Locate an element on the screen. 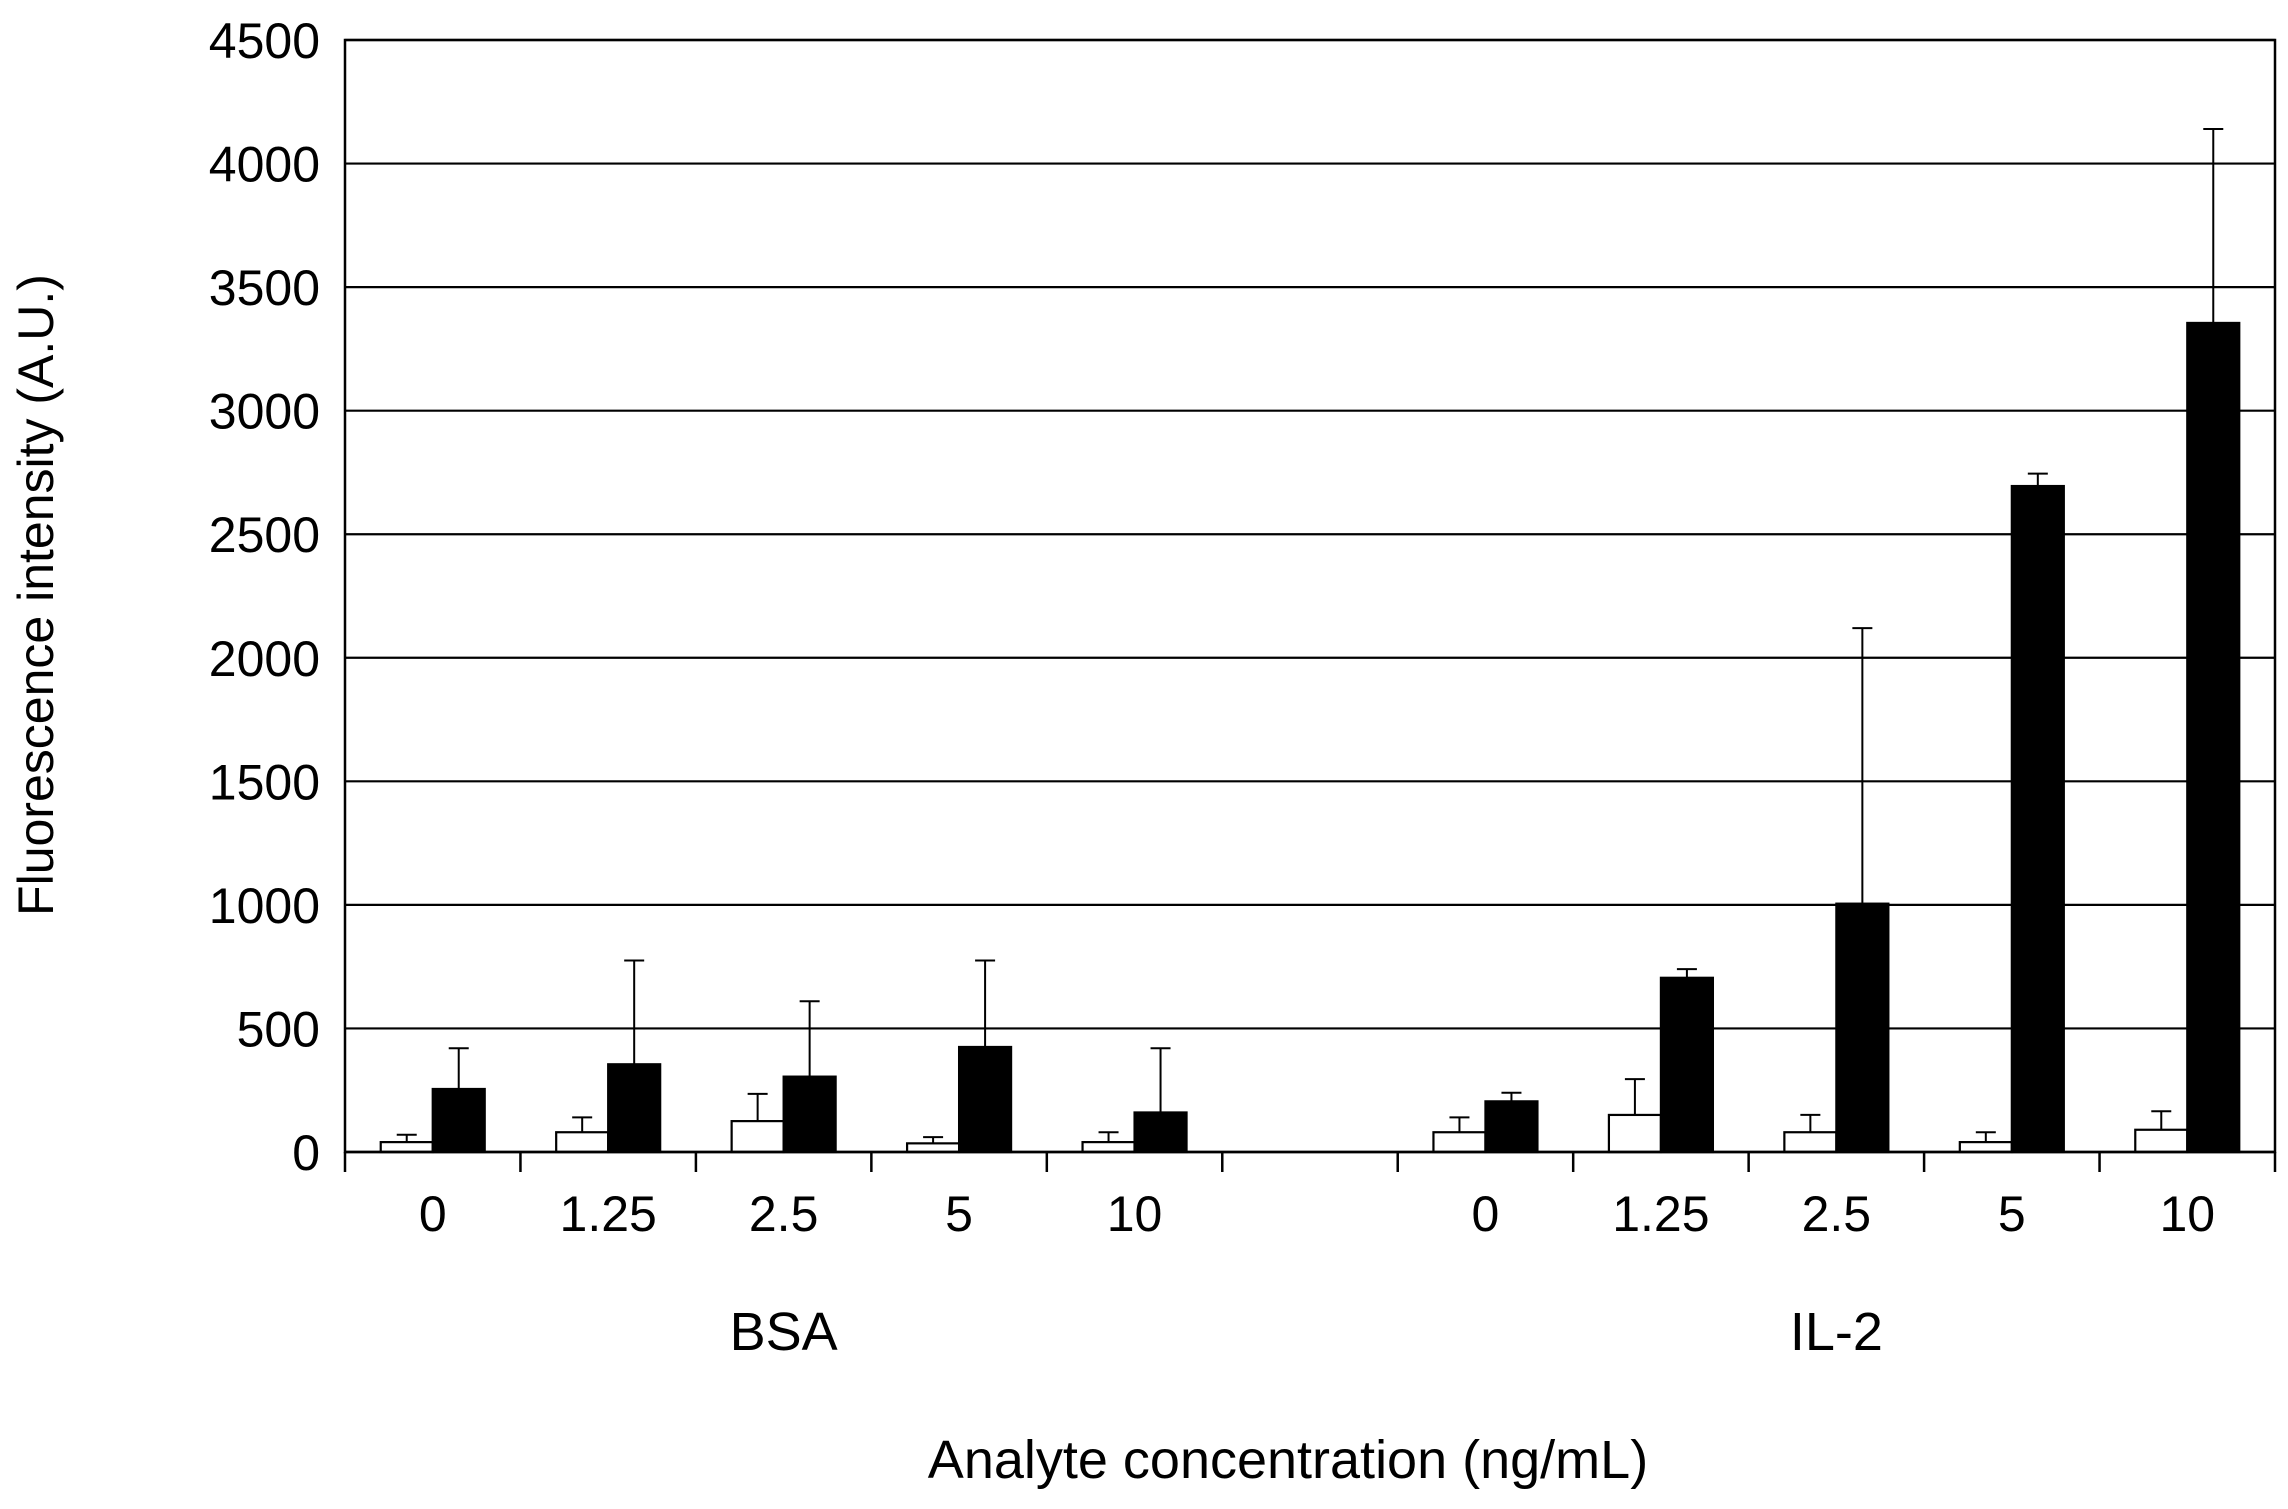 Image resolution: width=2288 pixels, height=1509 pixels. y-tick-label-4000: 4000 is located at coordinates (264, 165).